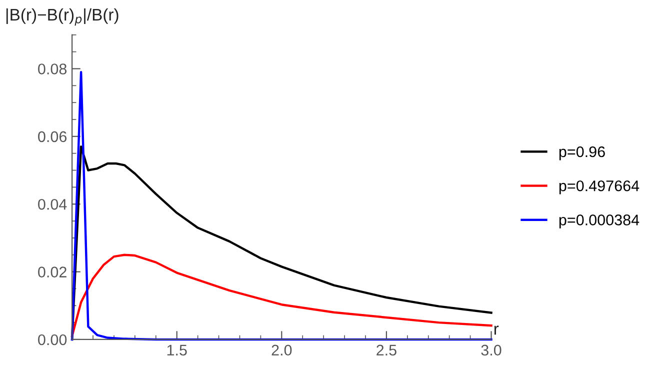  What do you see at coordinates (52, 272) in the screenshot?
I see `y-tick-label: 0.02` at bounding box center [52, 272].